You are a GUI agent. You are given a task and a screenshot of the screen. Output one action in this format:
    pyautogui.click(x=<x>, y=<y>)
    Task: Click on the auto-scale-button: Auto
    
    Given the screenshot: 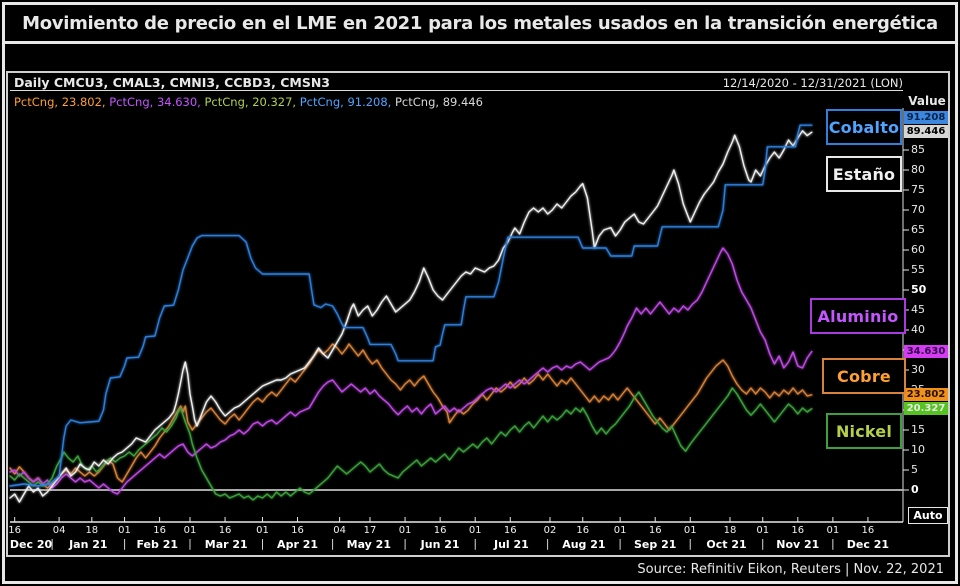 What is the action you would take?
    pyautogui.click(x=928, y=515)
    